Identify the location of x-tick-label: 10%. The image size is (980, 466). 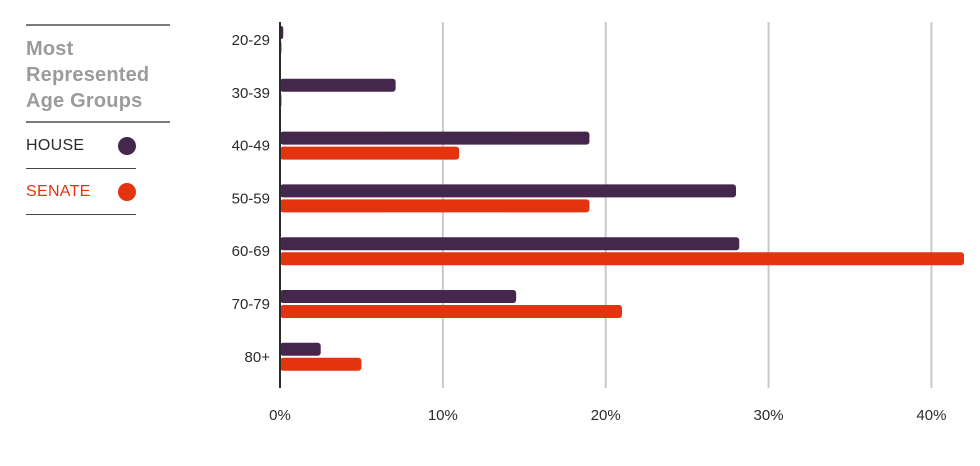
(443, 415).